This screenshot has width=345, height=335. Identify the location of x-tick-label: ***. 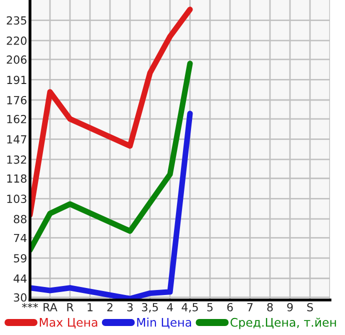
(30, 305).